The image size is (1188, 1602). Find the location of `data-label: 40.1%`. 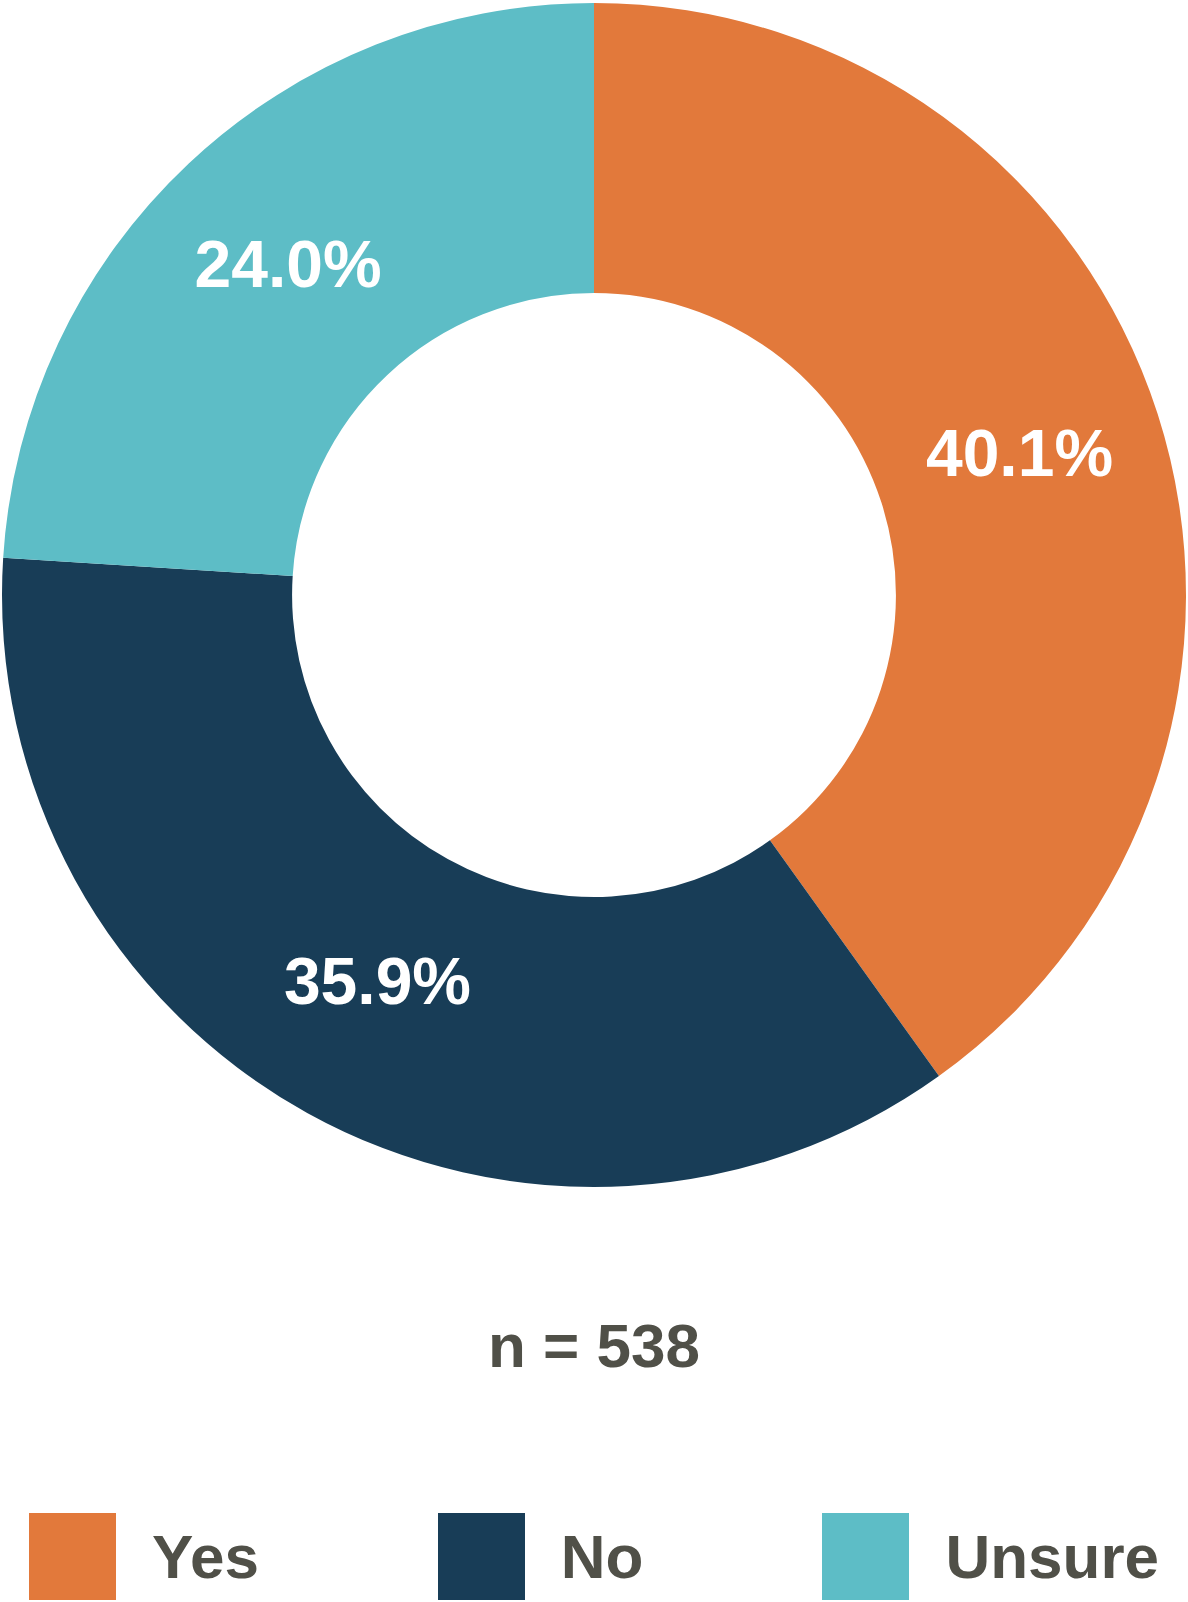

data-label: 40.1% is located at coordinates (1019, 453).